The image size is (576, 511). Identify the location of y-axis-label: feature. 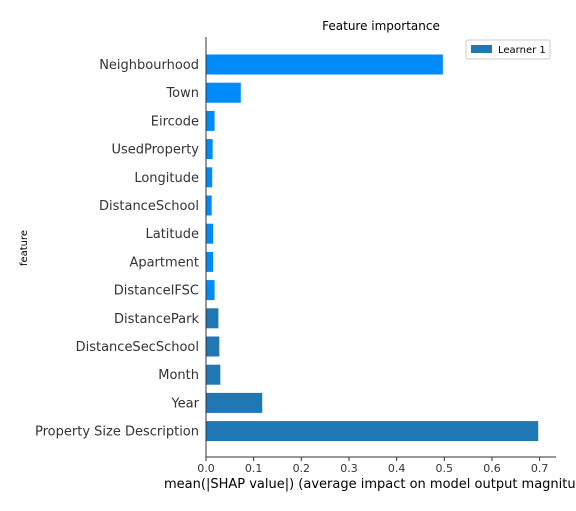
(24, 248).